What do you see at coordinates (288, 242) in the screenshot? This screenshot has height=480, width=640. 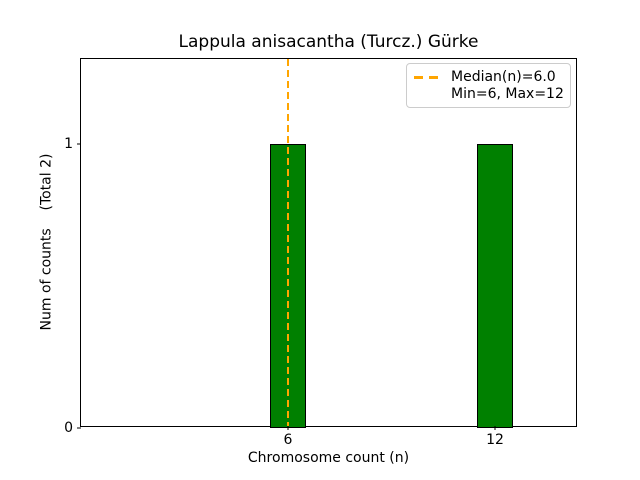 I see `median-line` at bounding box center [288, 242].